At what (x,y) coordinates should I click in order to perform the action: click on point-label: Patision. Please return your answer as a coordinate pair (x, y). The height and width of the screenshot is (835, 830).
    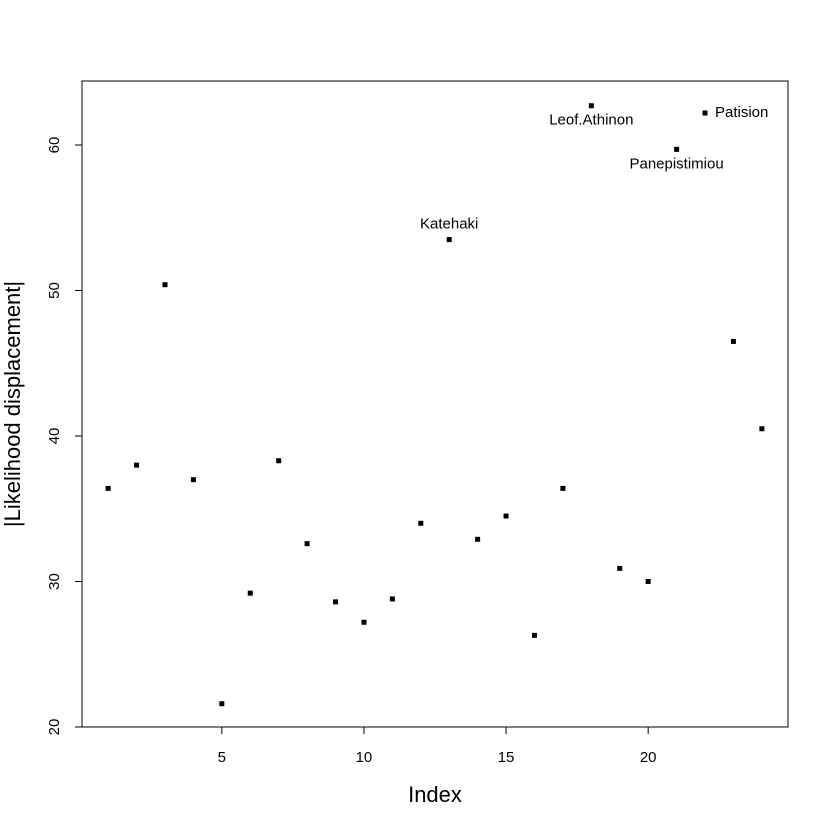
    Looking at the image, I should click on (741, 112).